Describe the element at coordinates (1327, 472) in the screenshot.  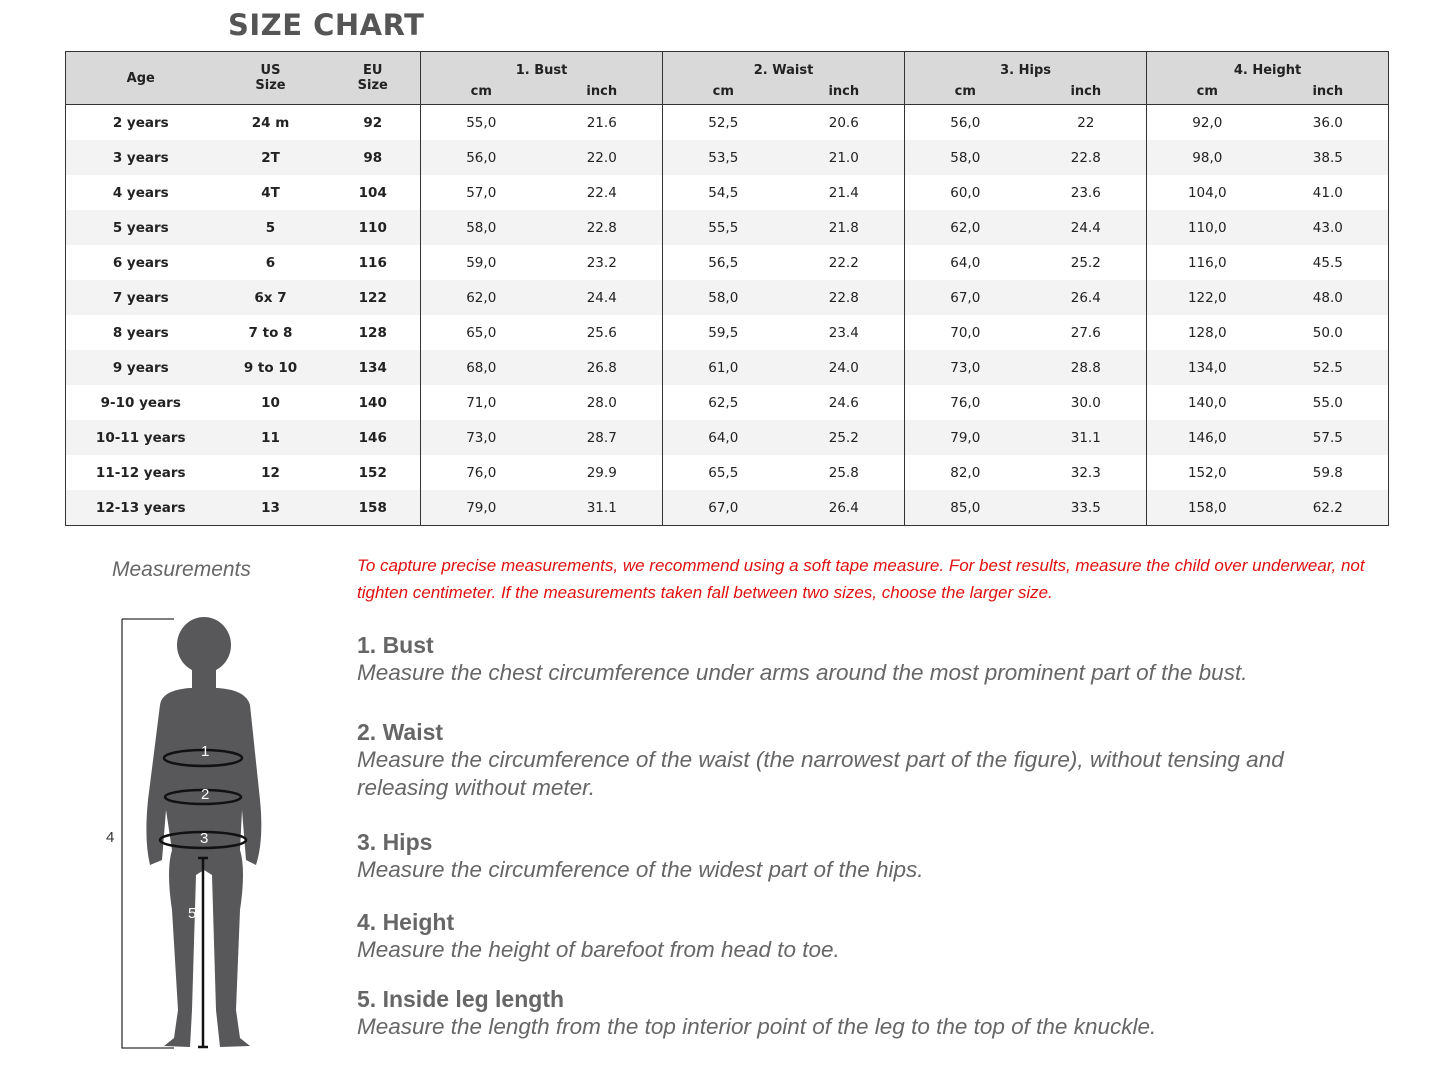
I see `table-cell: 59.8` at that location.